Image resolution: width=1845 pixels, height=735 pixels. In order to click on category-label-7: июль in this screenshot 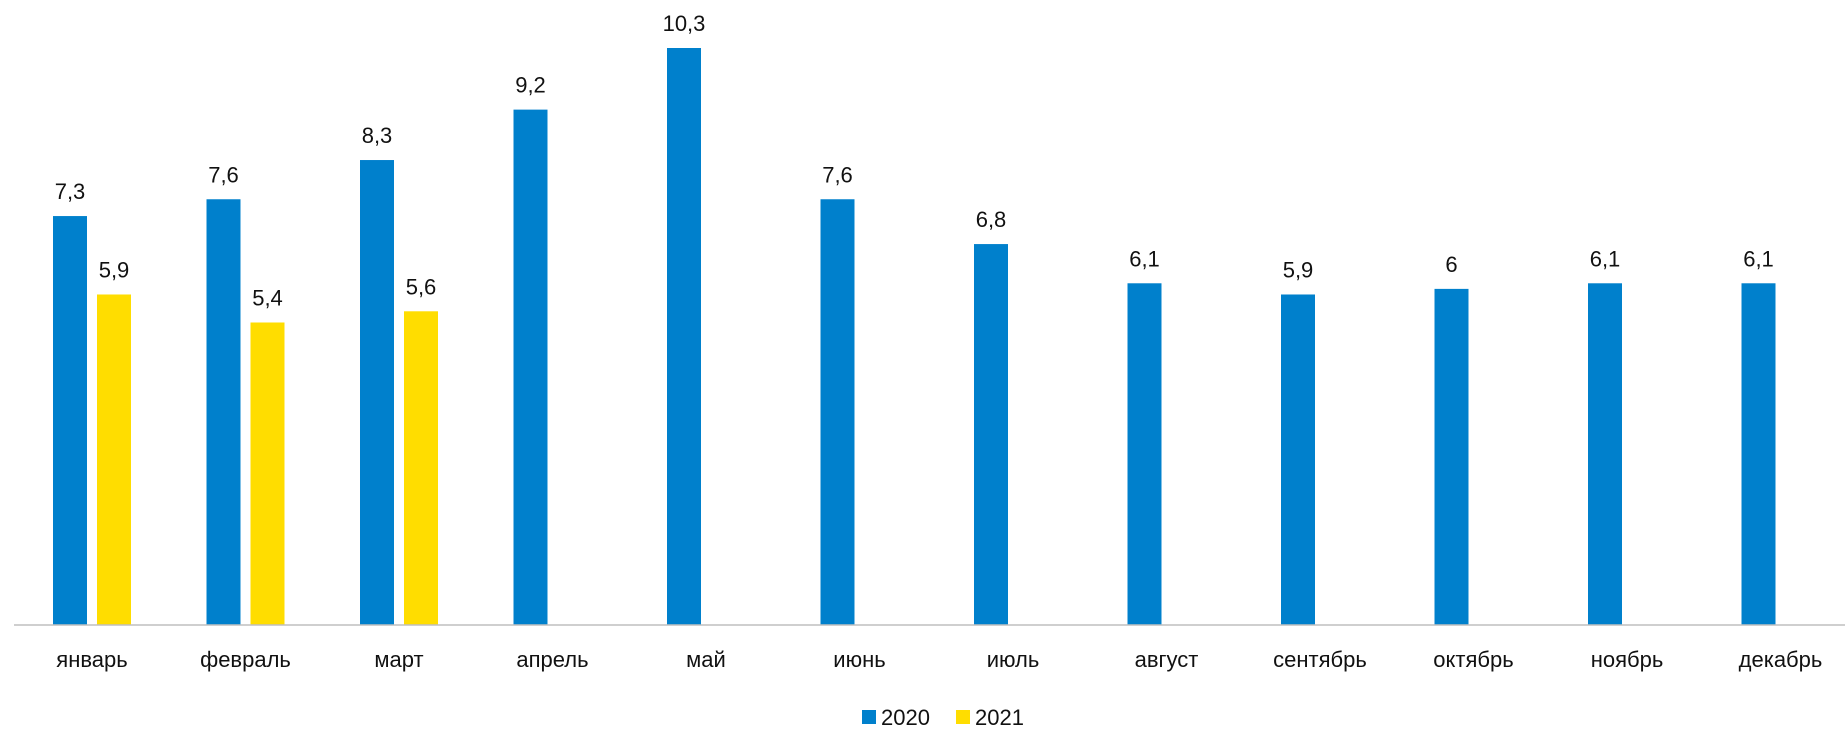, I will do `click(1013, 659)`.